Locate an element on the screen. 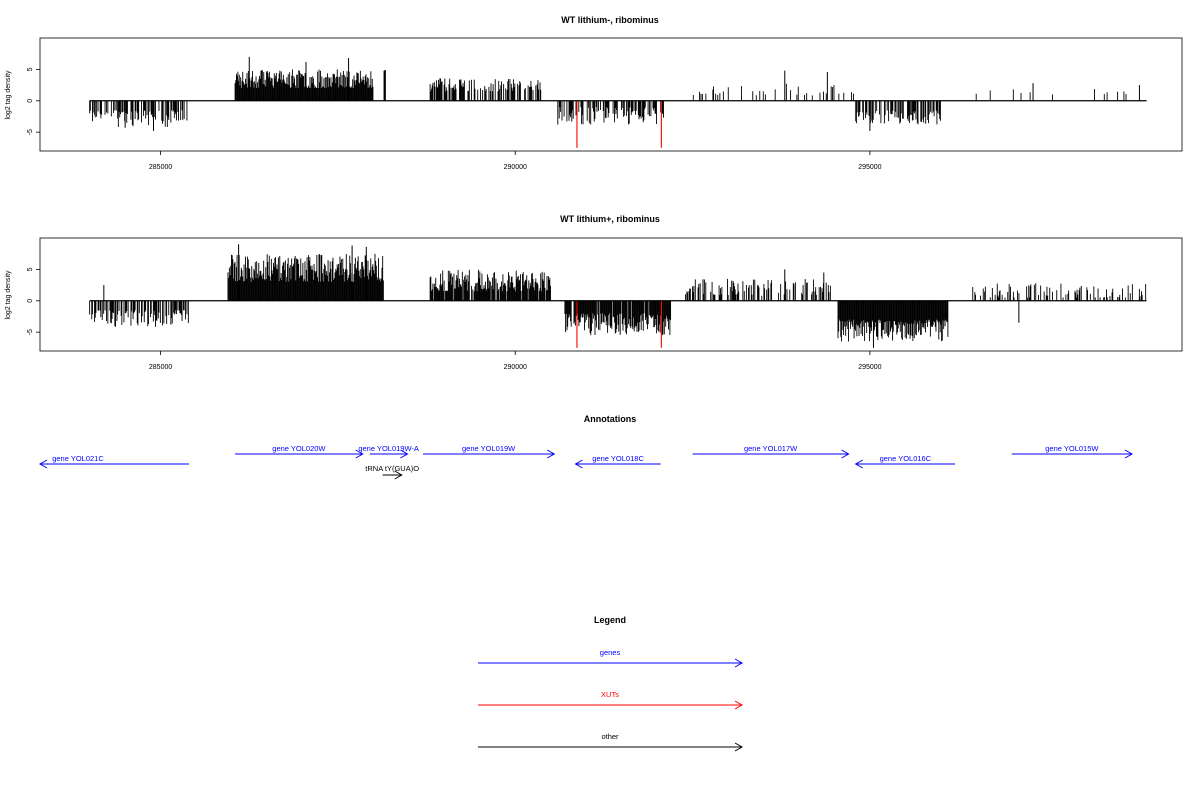  feature-label: tRNA tY(GUA)O is located at coordinates (392, 468).